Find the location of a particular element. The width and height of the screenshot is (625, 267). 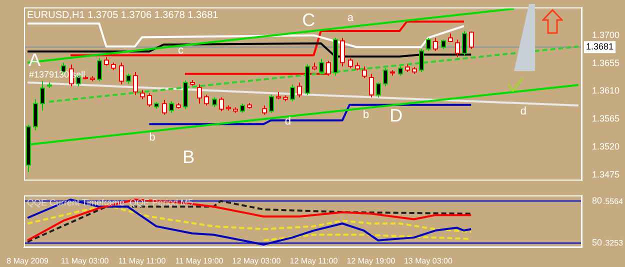

ref-line-label: 1.3681 is located at coordinates (600, 47).